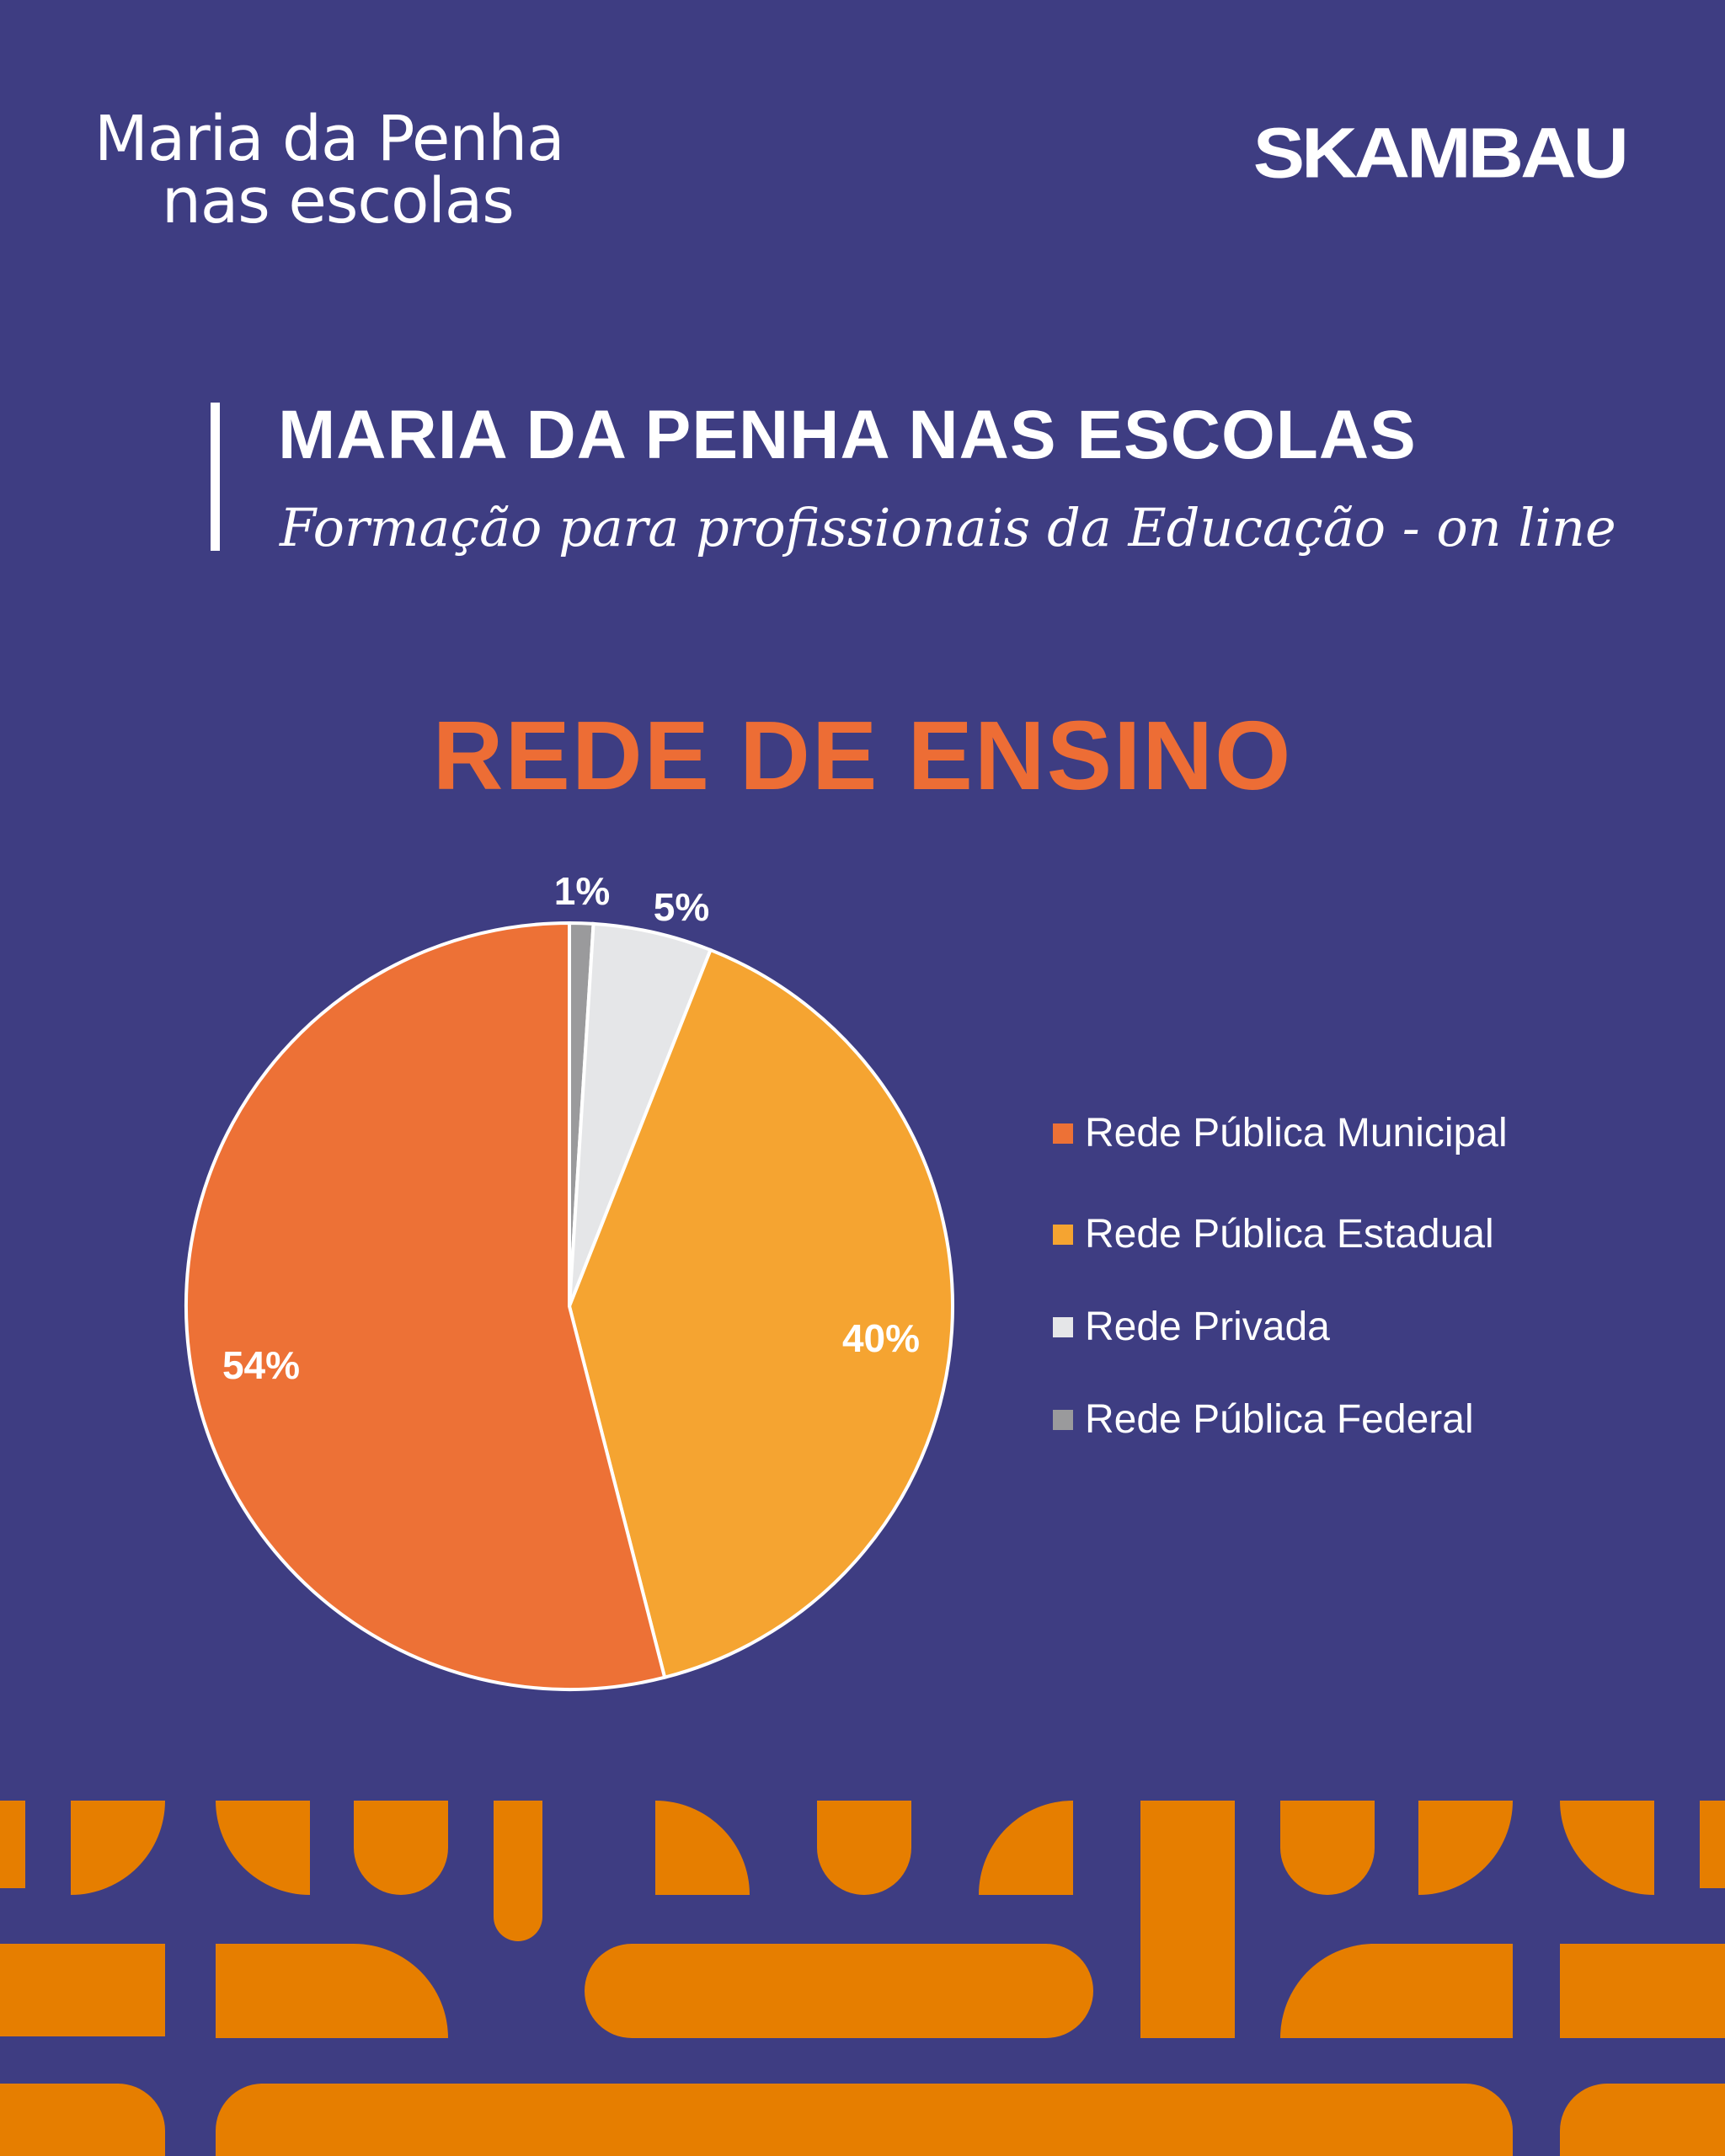 The image size is (1725, 2156). What do you see at coordinates (1207, 1327) in the screenshot?
I see `legend-label: Rede Privada` at bounding box center [1207, 1327].